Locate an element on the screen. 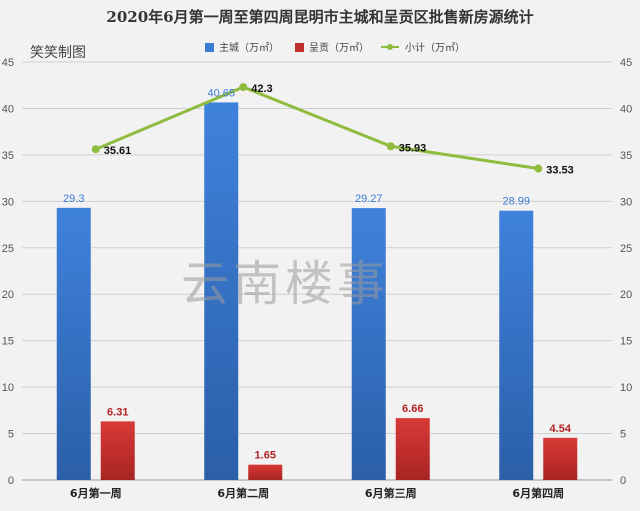  y-tick-label-left: 45 is located at coordinates (8, 63).